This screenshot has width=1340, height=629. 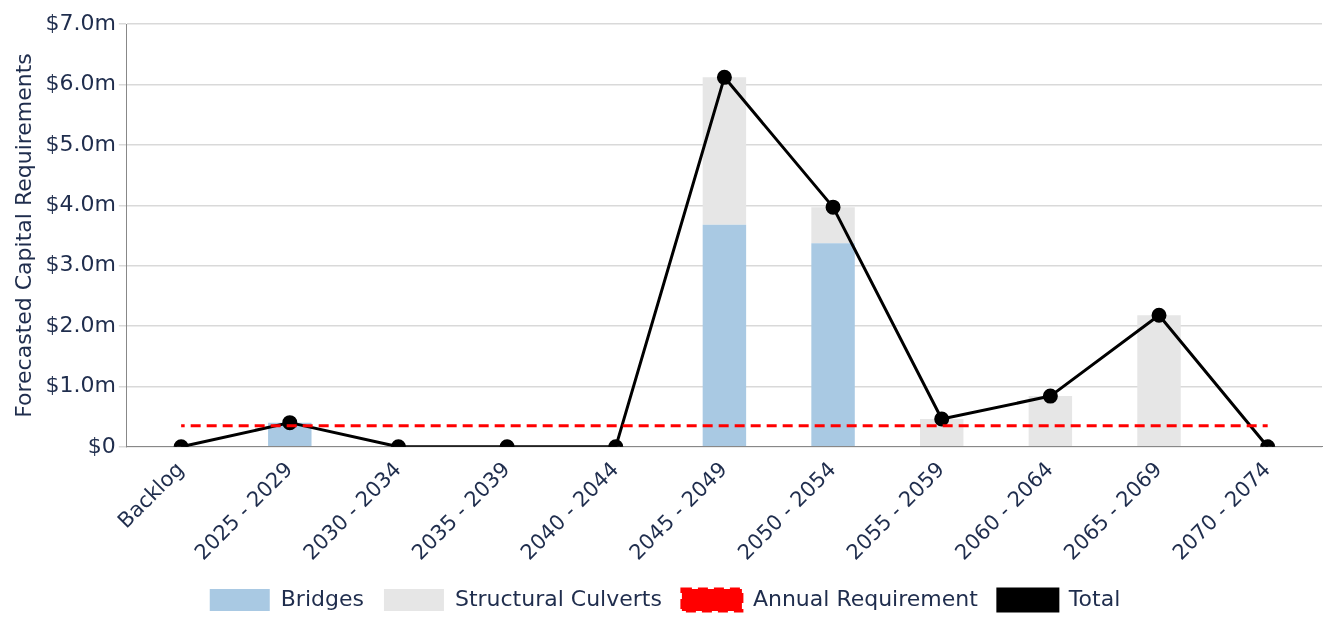 What do you see at coordinates (80, 264) in the screenshot?
I see `y-tick-label: $3.0m` at bounding box center [80, 264].